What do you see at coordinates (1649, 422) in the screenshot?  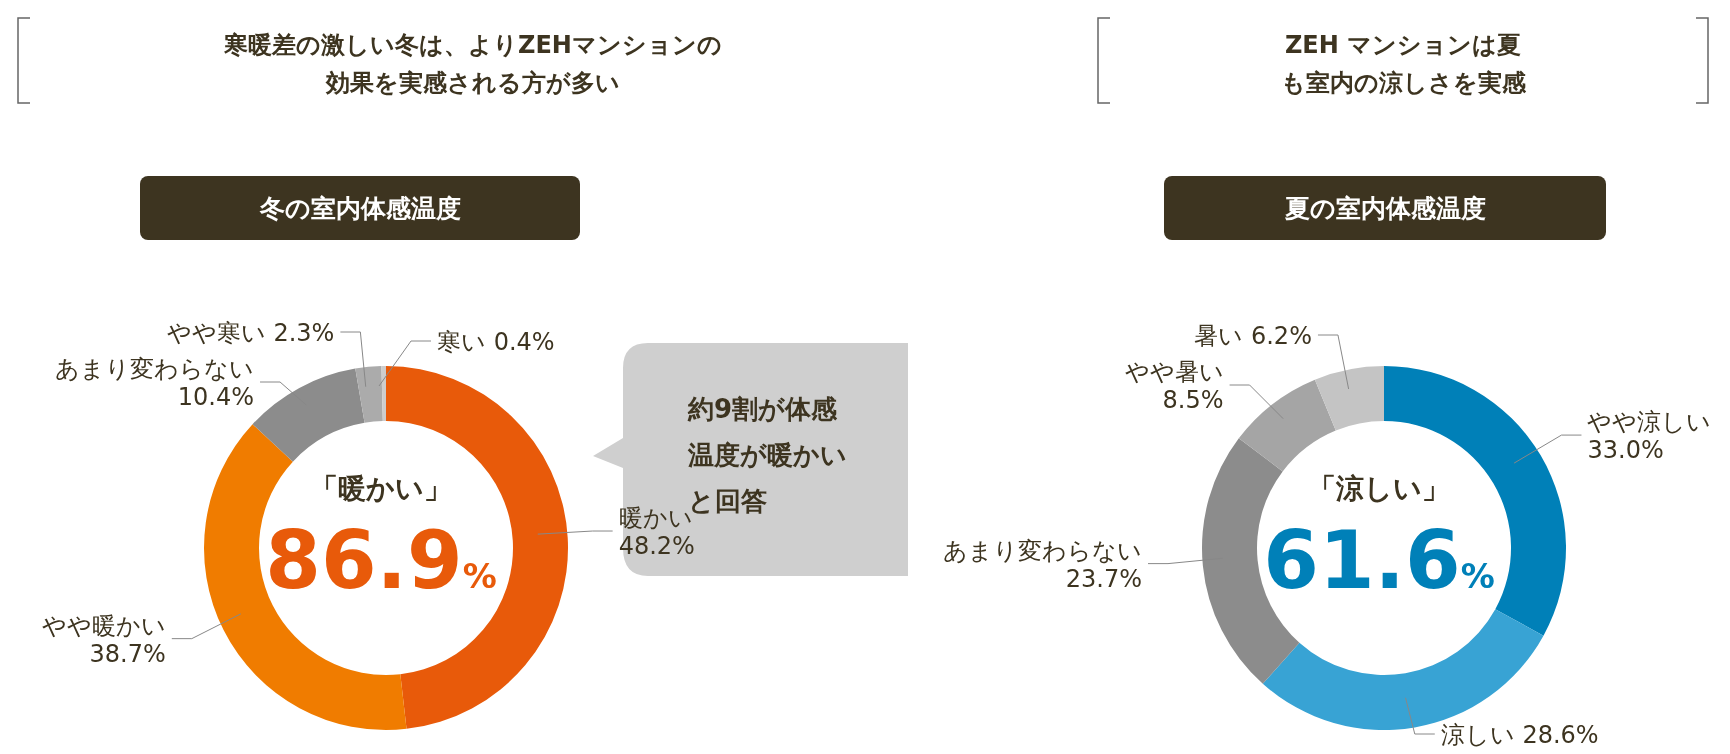 I see `slice-label: やや涼しい` at bounding box center [1649, 422].